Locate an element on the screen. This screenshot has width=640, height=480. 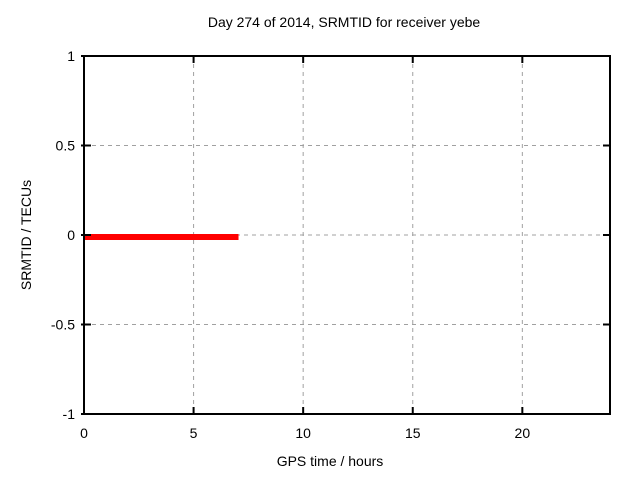
x-axis-label: GPS time / hours is located at coordinates (330, 461).